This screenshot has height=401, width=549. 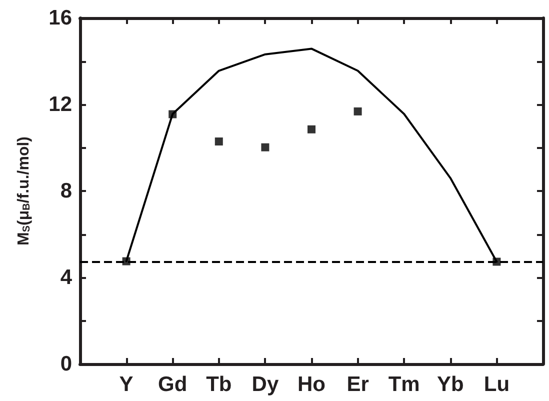 What do you see at coordinates (357, 384) in the screenshot?
I see `x-tick-label: Er` at bounding box center [357, 384].